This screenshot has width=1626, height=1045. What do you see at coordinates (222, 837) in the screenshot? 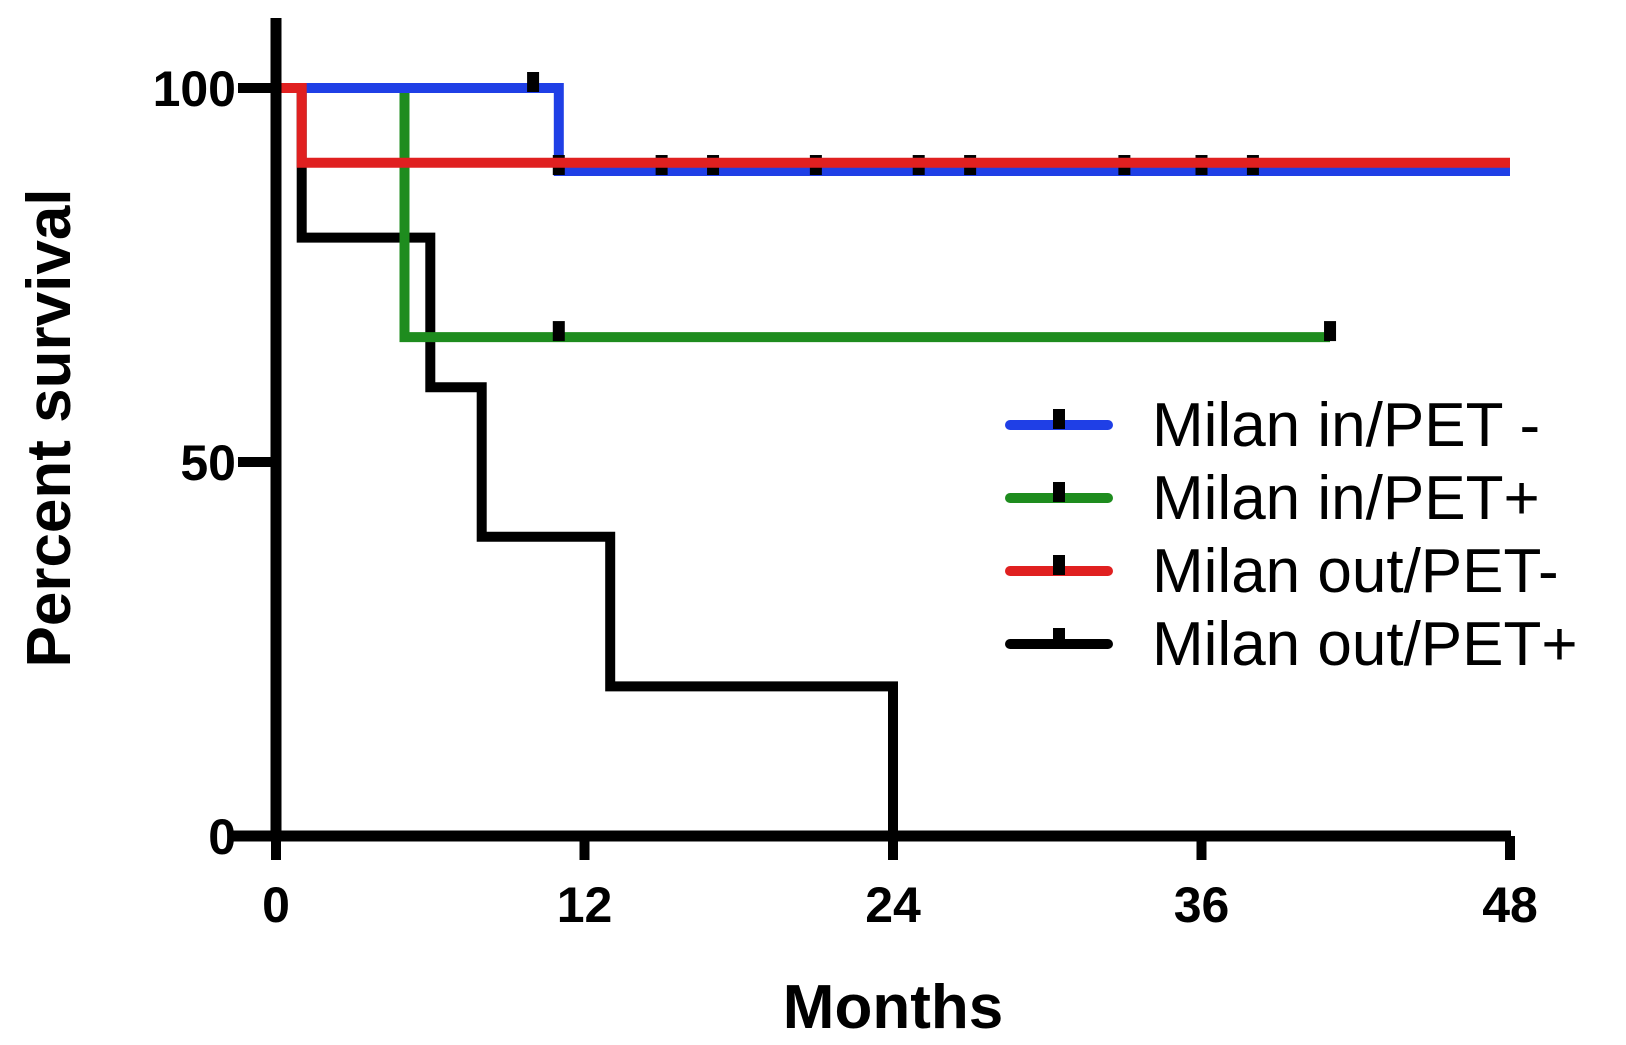
I see `y-tick-label-0: 0` at bounding box center [222, 837].